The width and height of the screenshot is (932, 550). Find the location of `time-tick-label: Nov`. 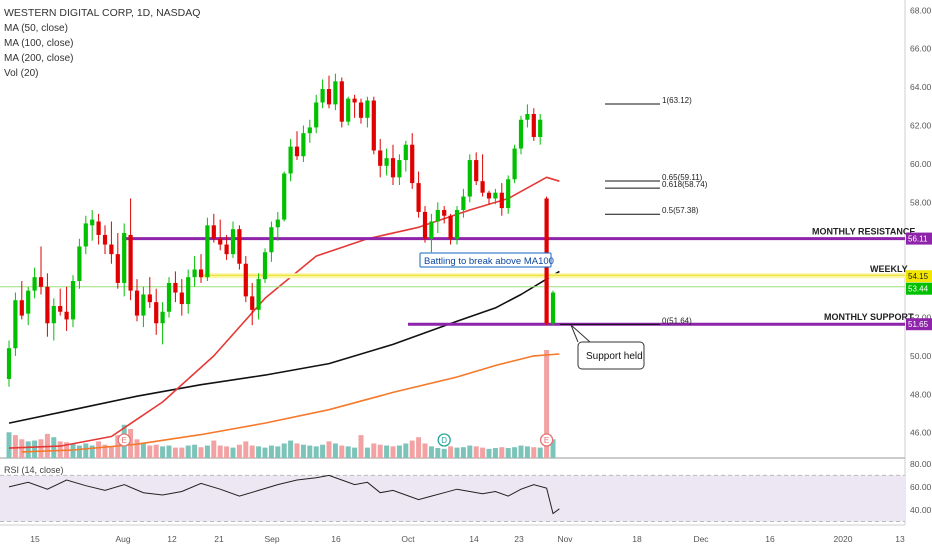

time-tick-label: Nov is located at coordinates (565, 539).